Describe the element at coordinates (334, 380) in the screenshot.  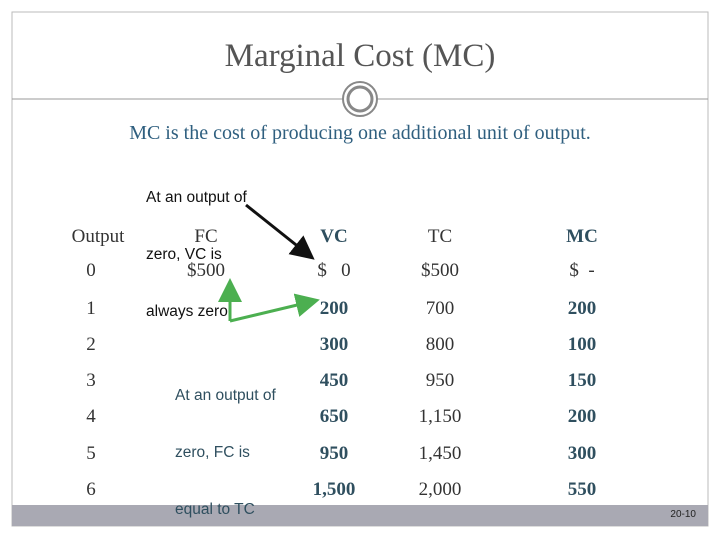
I see `table-cell: 450` at that location.